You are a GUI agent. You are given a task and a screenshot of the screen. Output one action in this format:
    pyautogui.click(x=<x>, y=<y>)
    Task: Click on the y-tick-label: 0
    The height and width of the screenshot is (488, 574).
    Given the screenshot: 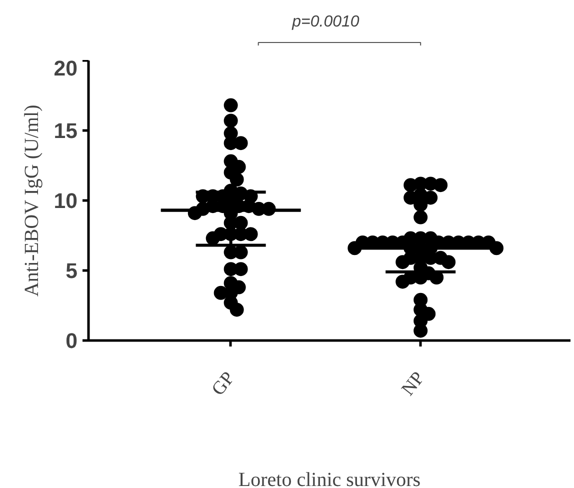 What is the action you would take?
    pyautogui.click(x=72, y=341)
    